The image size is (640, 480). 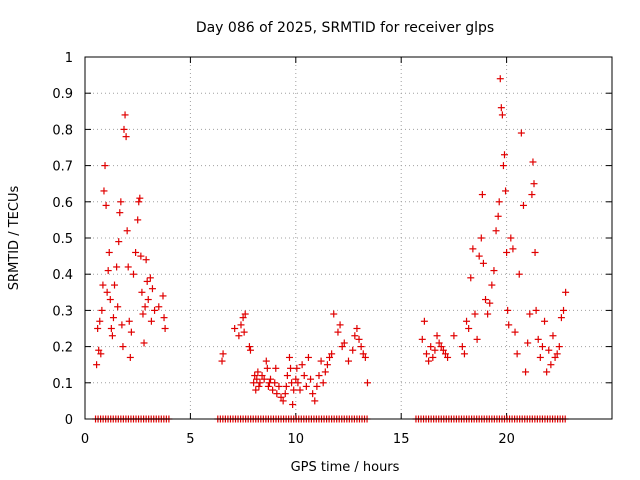 What do you see at coordinates (62, 167) in the screenshot?
I see `y-tick-label: 0.7` at bounding box center [62, 167].